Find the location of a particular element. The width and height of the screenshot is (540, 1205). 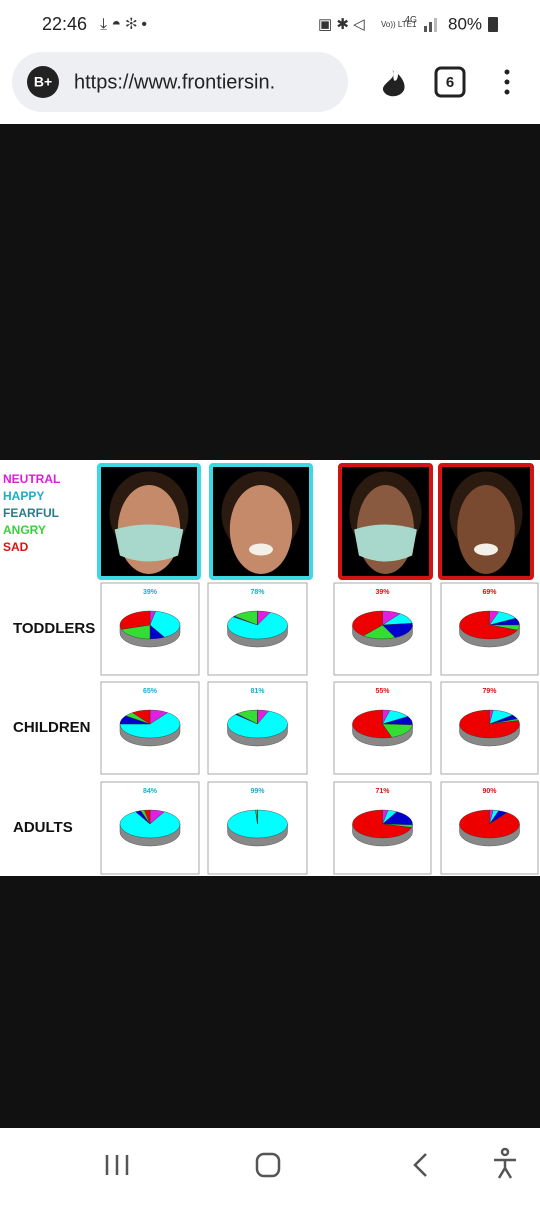

status-icons: ⤓ ◓ ✻ • is located at coordinates (123, 24).